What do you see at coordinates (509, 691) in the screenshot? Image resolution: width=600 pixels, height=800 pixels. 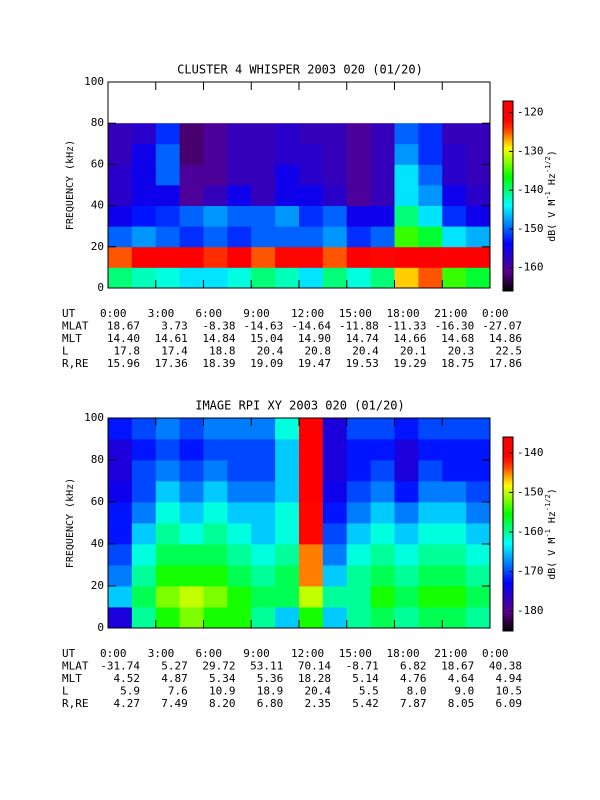 I see `ephemeris-value: 10.5` at bounding box center [509, 691].